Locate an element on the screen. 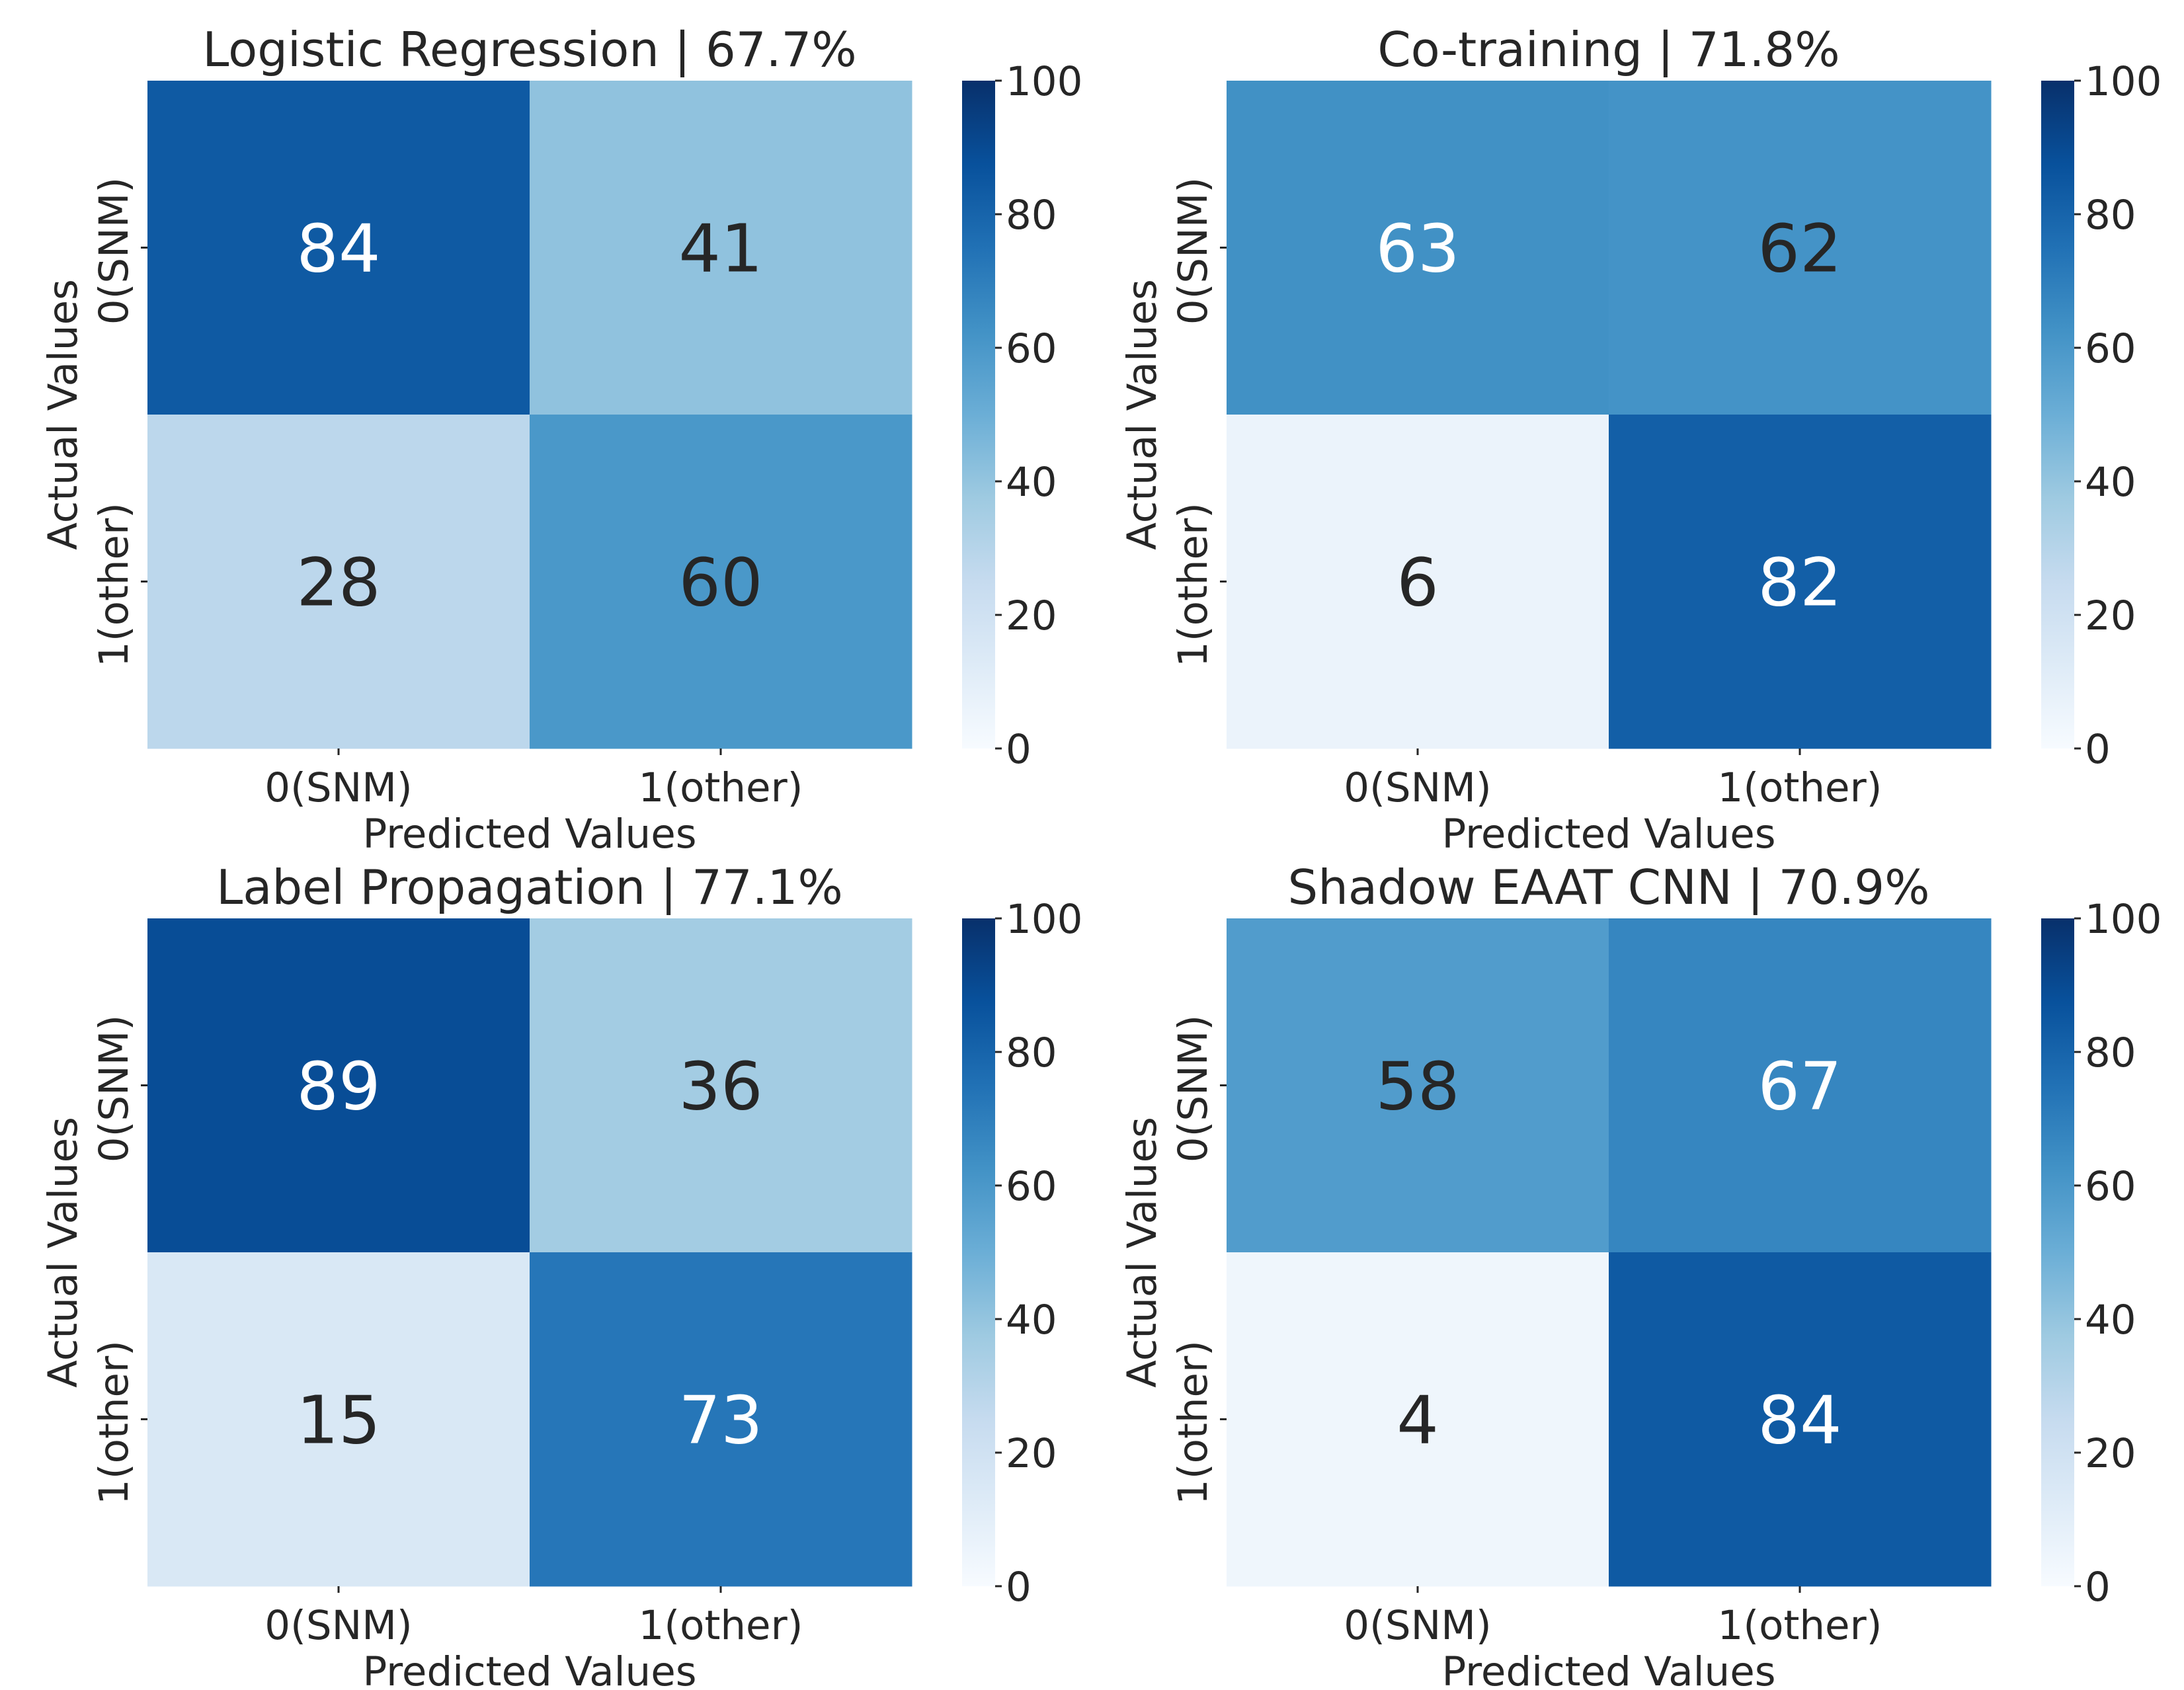 Image resolution: width=2184 pixels, height=1690 pixels. panel-title: Label Propagation | 77.1% is located at coordinates (529, 888).